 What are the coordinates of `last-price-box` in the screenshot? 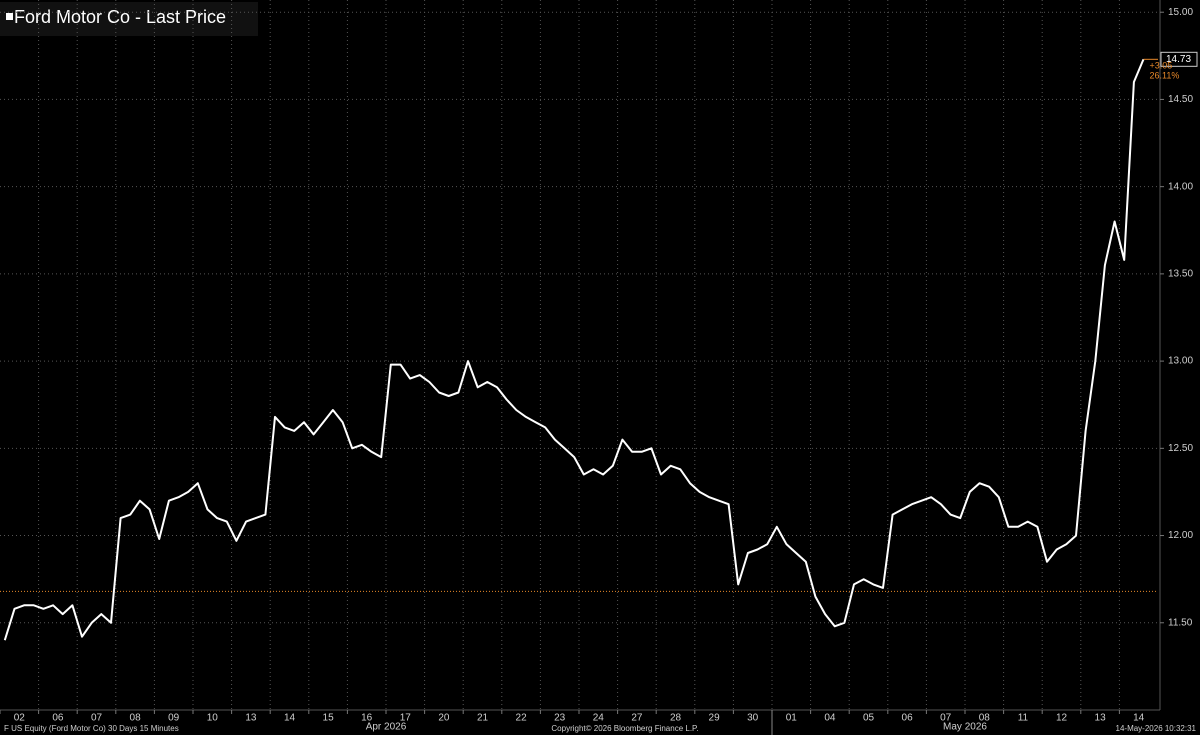 It's located at (1179, 59).